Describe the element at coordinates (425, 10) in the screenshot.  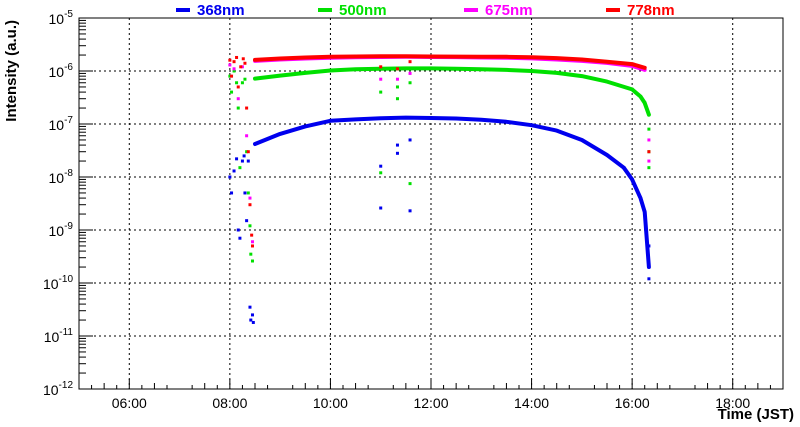
I see `legend: 368nm 500nm 675nm 778nm` at that location.